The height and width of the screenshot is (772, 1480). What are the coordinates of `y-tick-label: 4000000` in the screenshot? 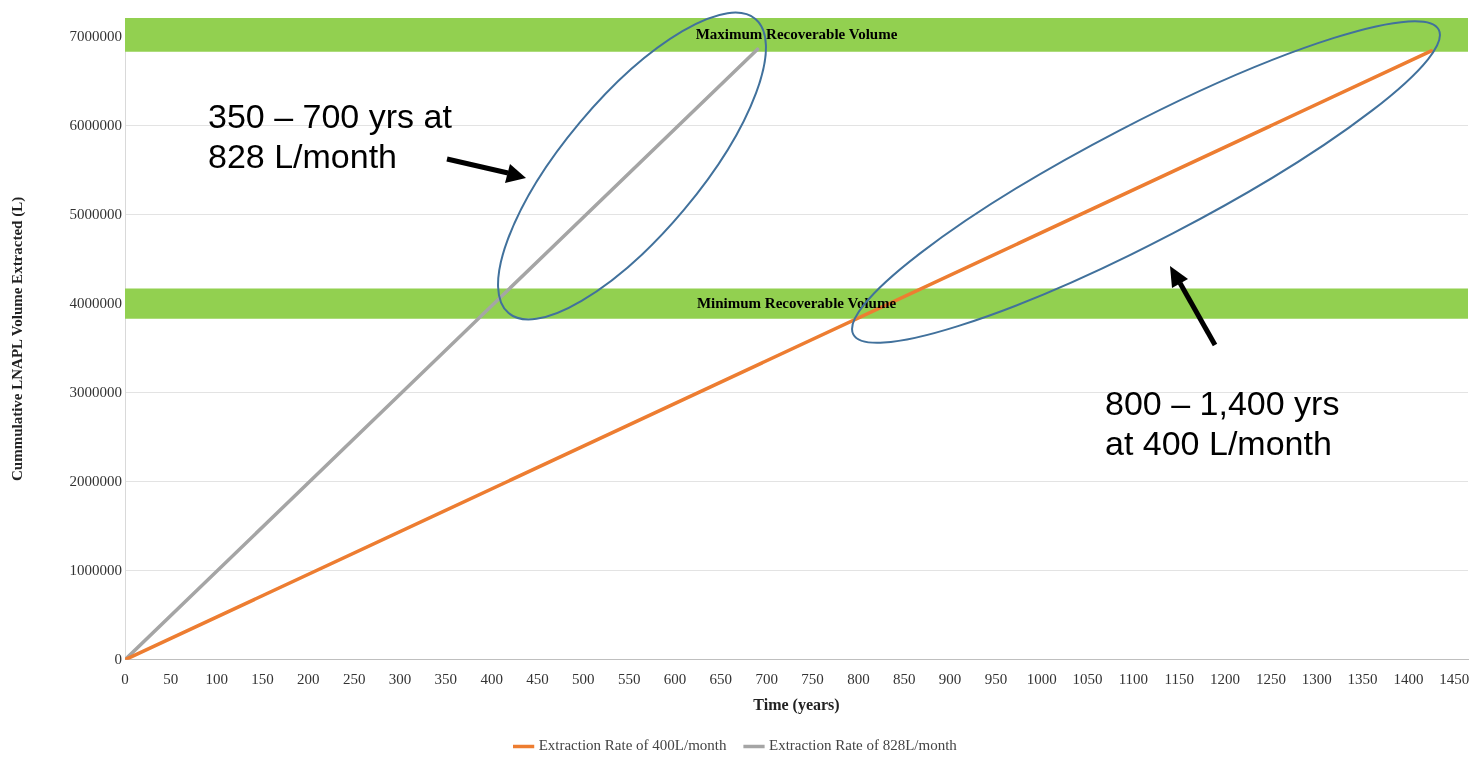 It's located at (95, 302).